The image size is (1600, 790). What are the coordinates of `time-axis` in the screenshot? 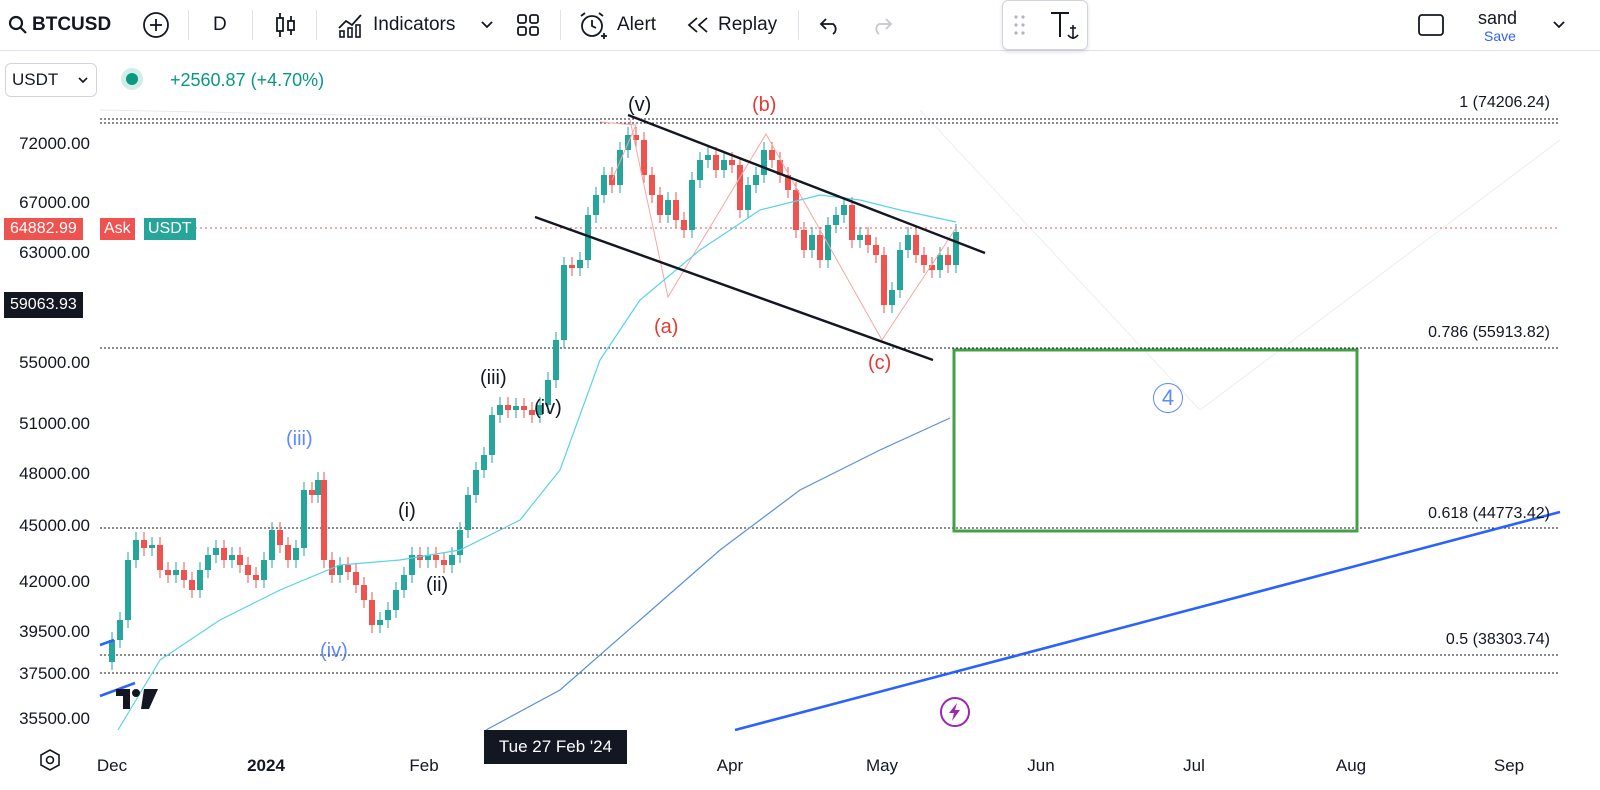 It's located at (800, 763).